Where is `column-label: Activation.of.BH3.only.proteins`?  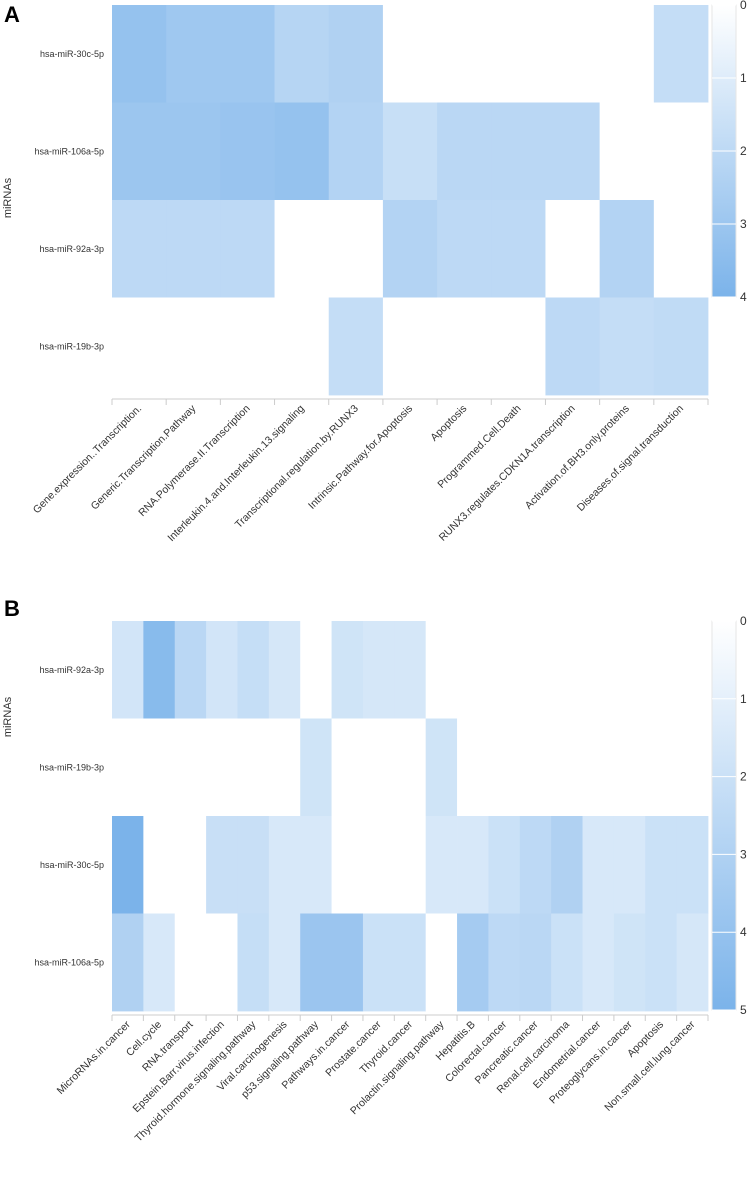 column-label: Activation.of.BH3.only.proteins is located at coordinates (577, 457).